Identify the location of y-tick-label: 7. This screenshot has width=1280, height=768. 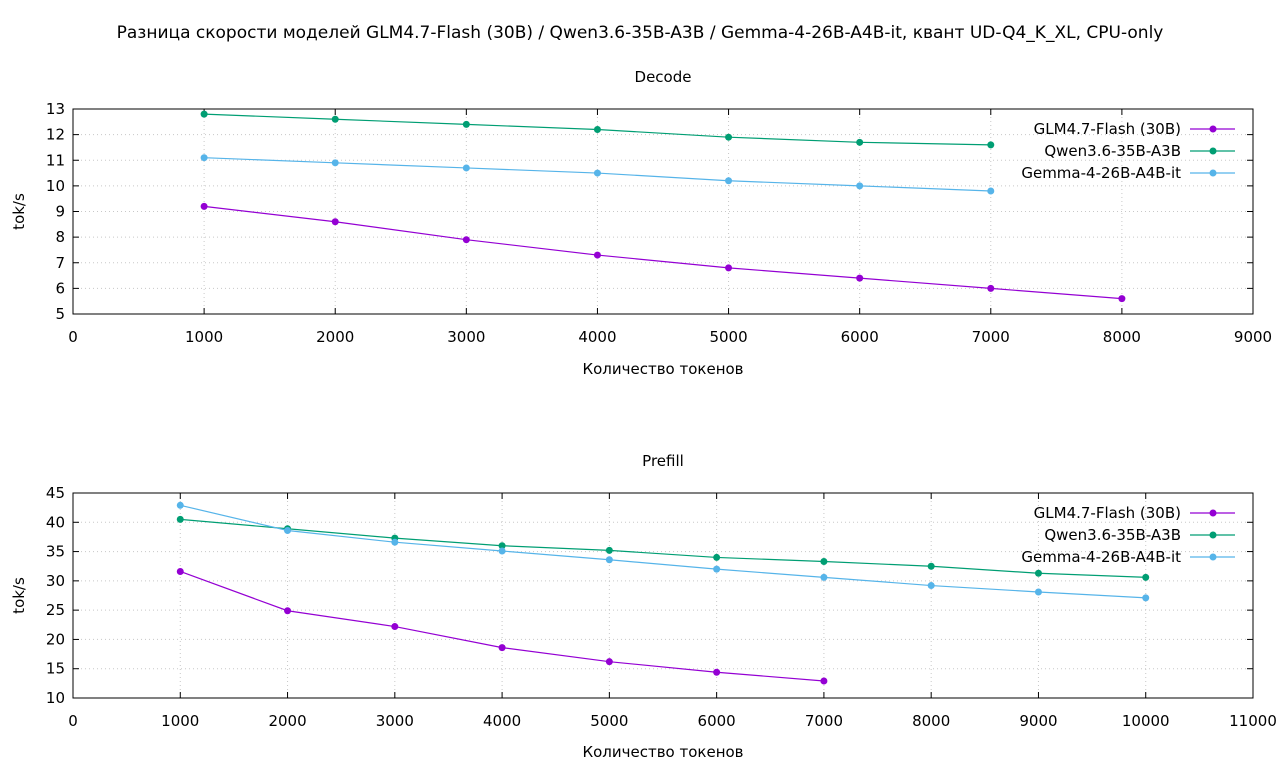
(60, 263).